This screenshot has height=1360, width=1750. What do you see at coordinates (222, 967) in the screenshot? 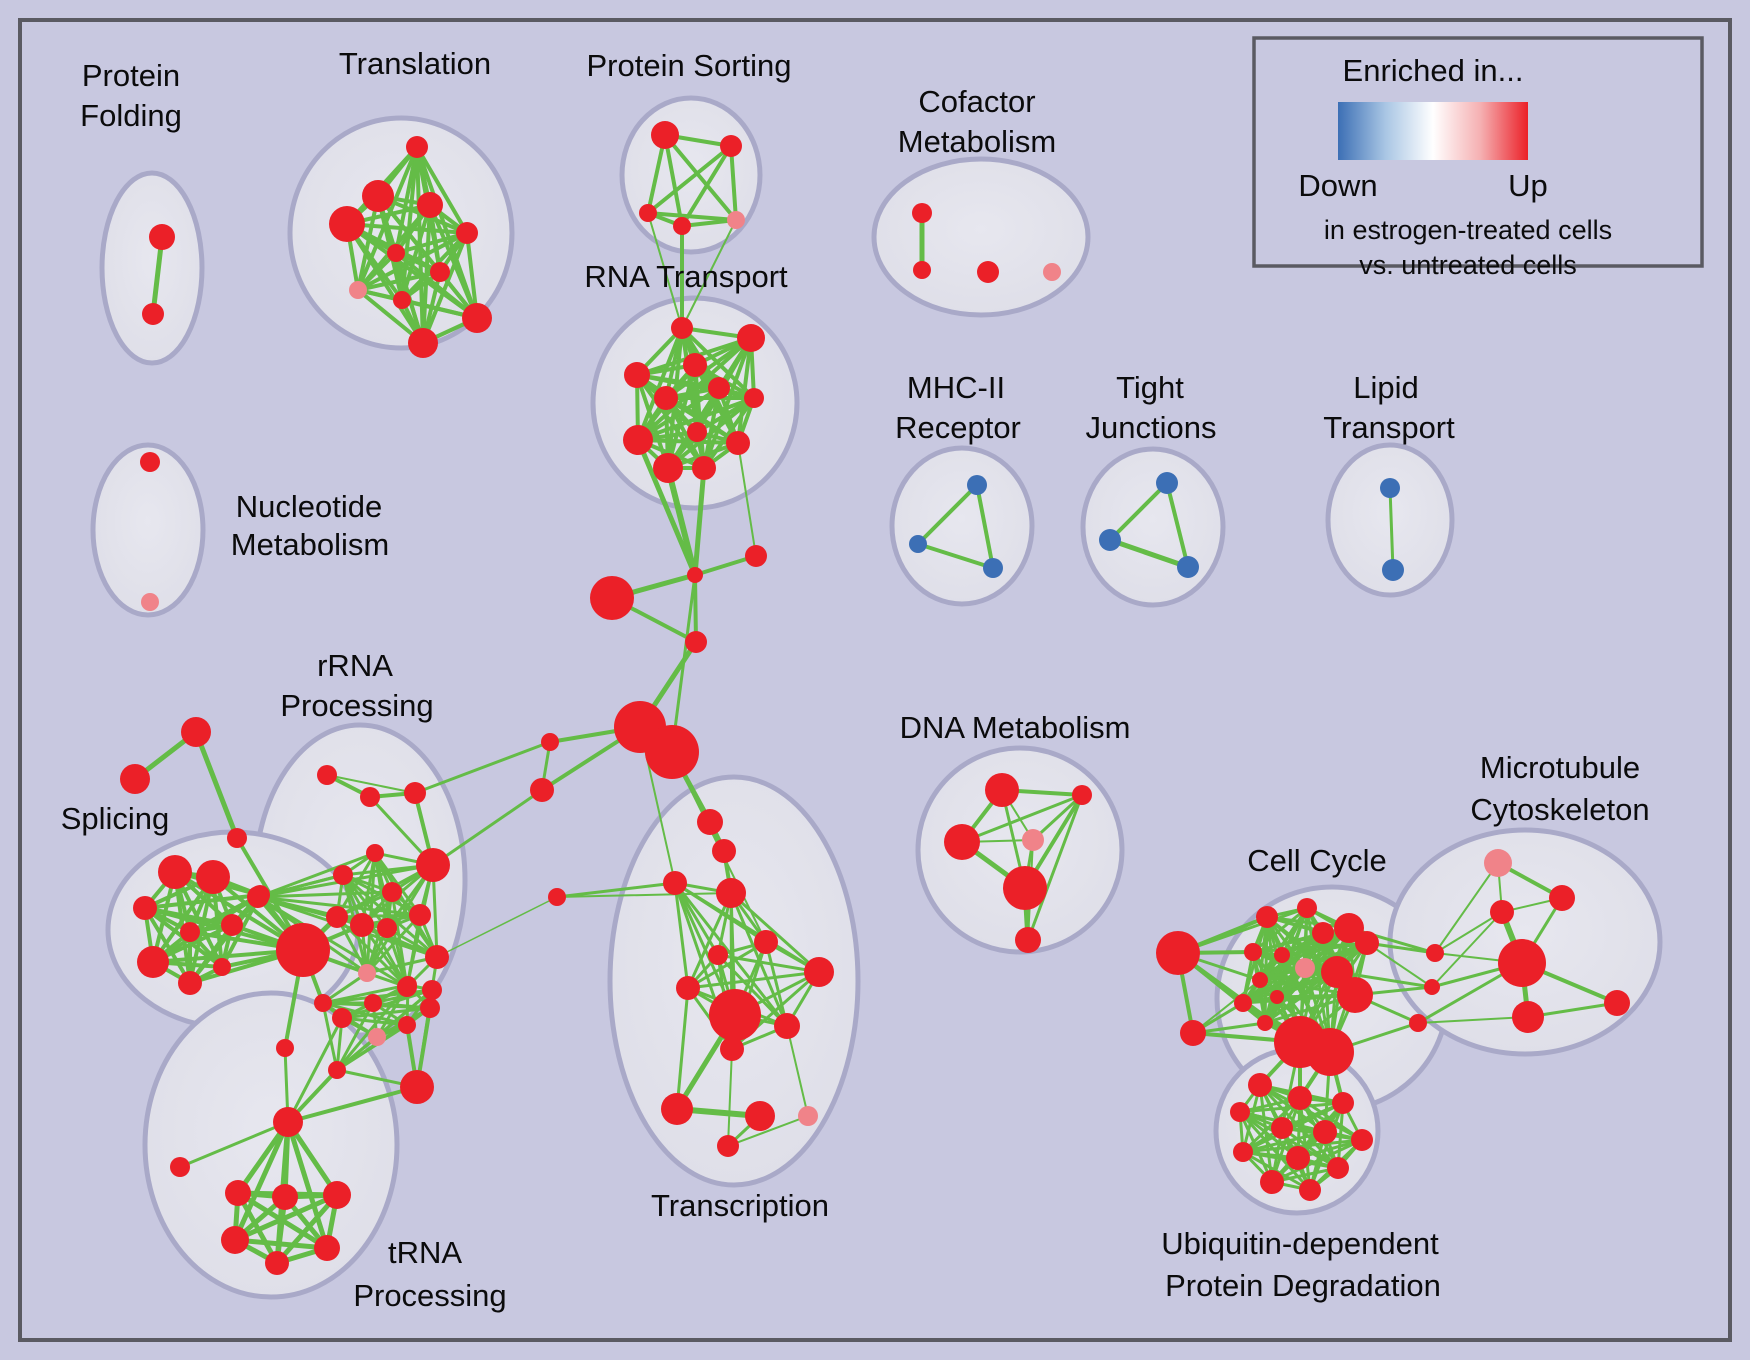
I see `node-S9` at bounding box center [222, 967].